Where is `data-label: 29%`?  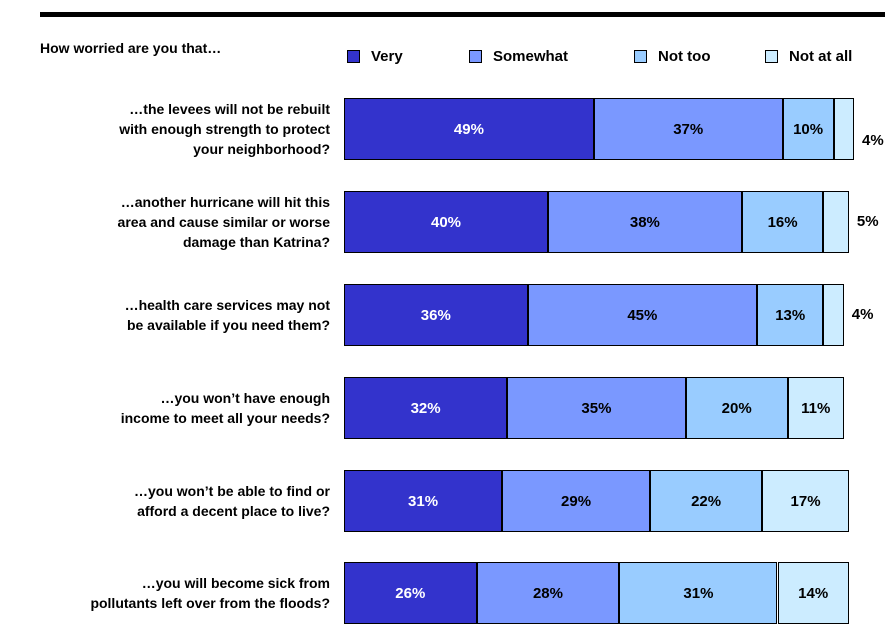
data-label: 29% is located at coordinates (576, 501).